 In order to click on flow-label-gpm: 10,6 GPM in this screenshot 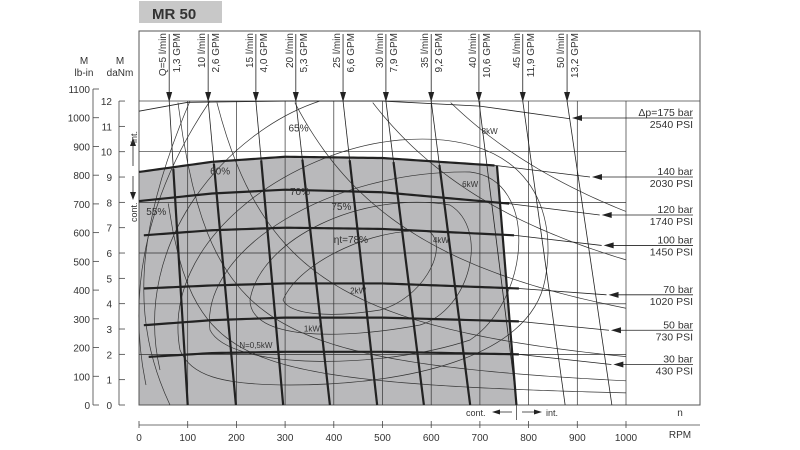, I will do `click(487, 55)`.